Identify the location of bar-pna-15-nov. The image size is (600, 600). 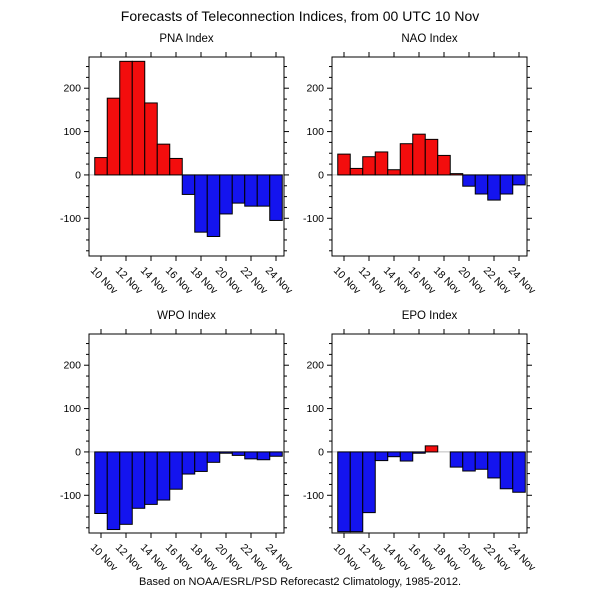
(163, 159).